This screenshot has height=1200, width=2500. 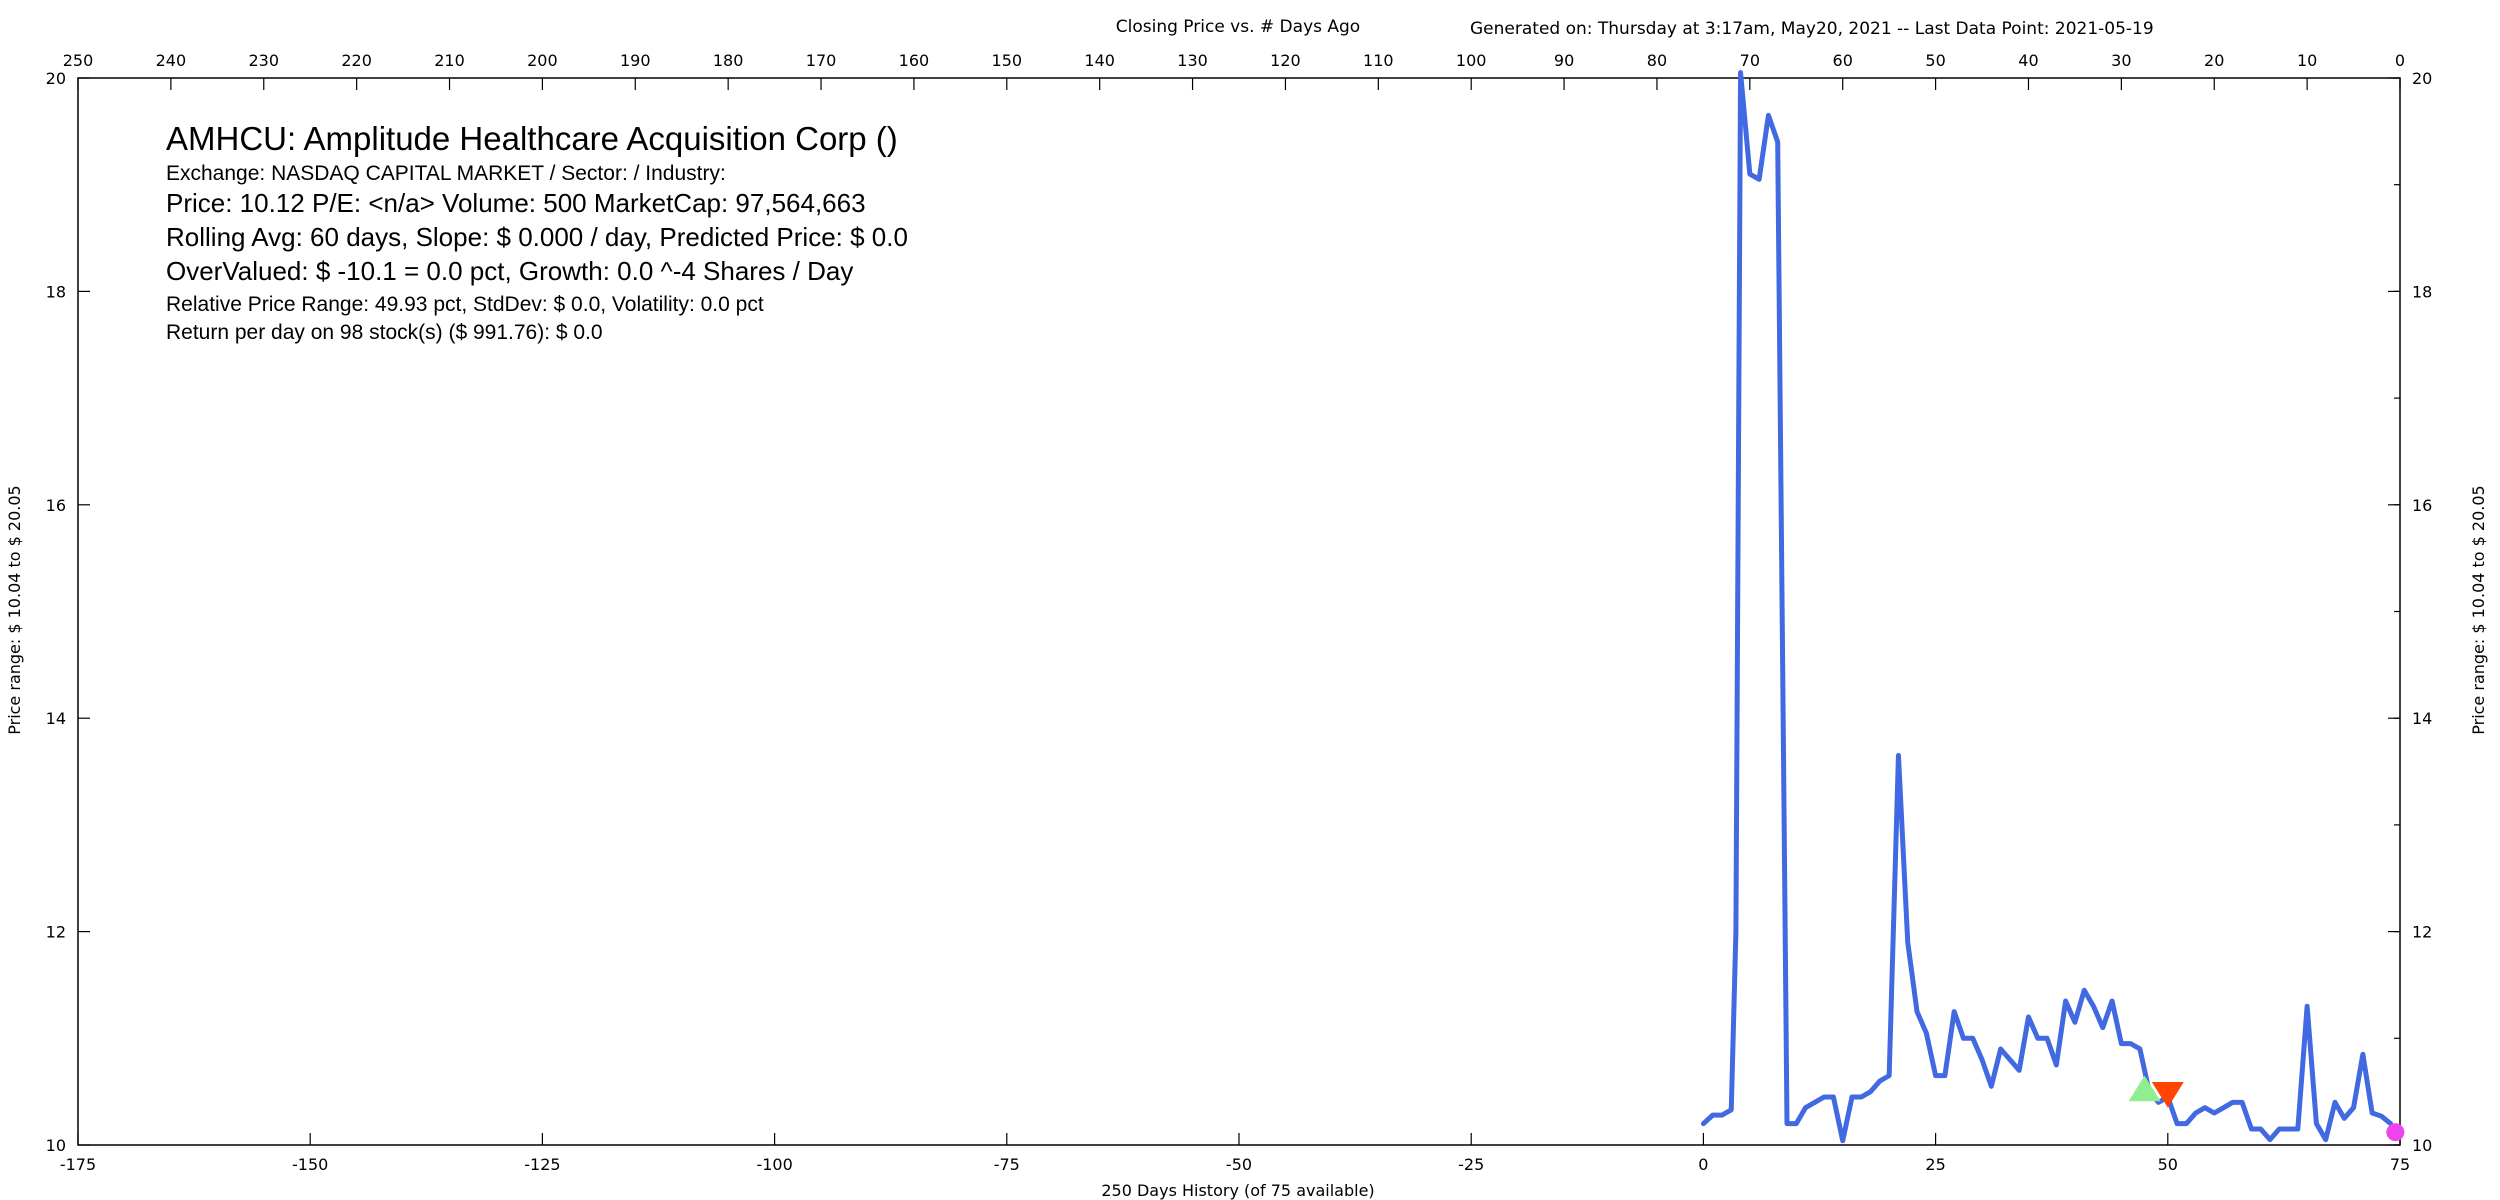 I want to click on x-tick-label-top: 240, so click(x=171, y=60).